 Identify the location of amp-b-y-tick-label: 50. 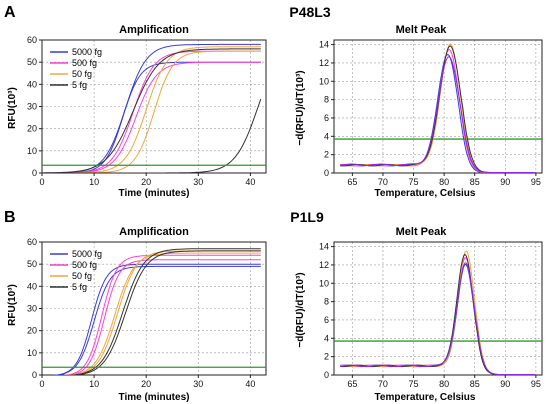
(32, 264).